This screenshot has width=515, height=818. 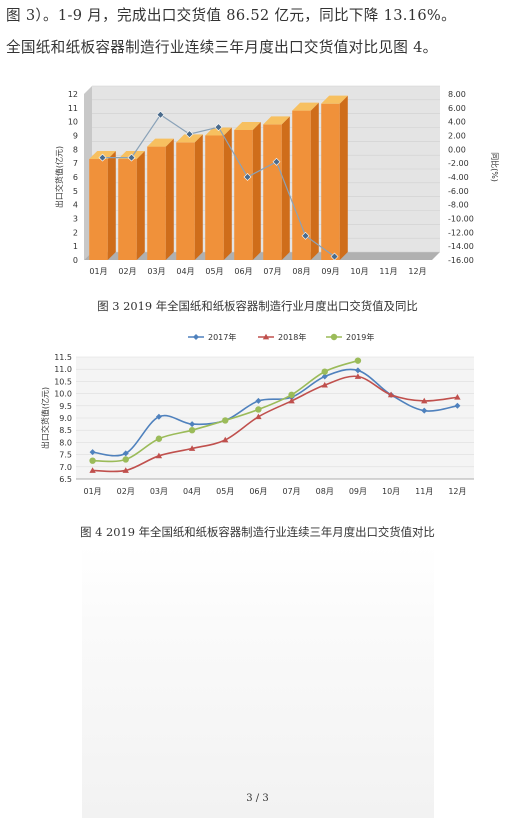 I want to click on x-tick-label: 06月, so click(x=258, y=491).